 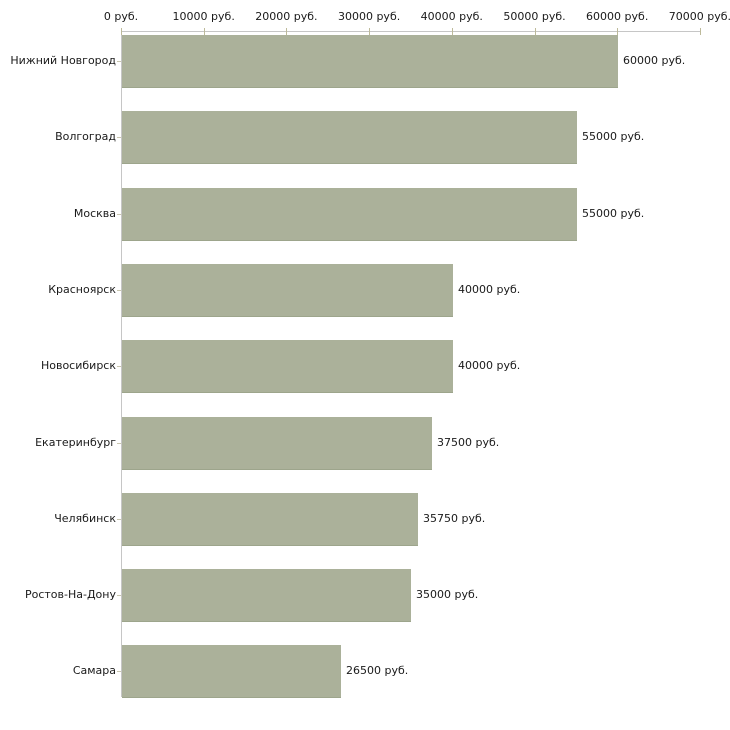 I want to click on value-label: 26500 руб., so click(x=377, y=671).